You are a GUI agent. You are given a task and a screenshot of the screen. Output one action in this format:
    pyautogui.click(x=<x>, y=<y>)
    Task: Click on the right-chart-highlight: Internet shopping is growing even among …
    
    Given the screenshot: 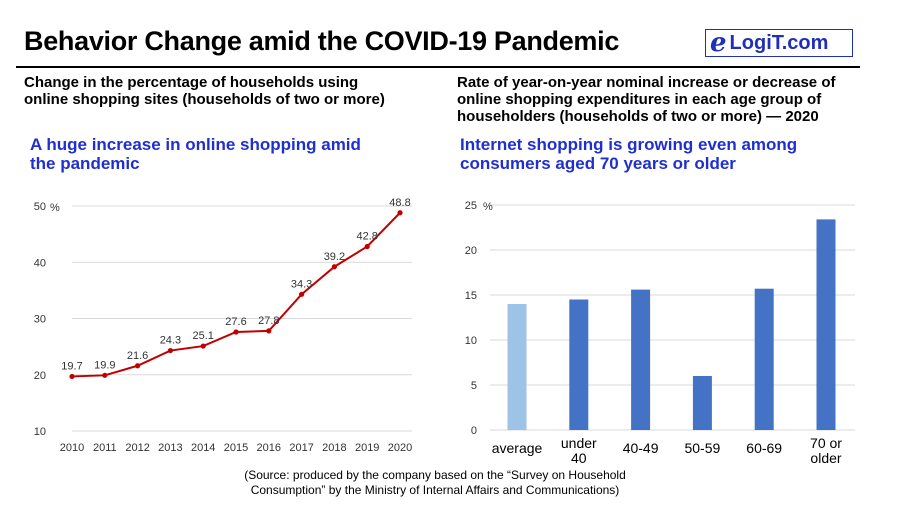 What is the action you would take?
    pyautogui.click(x=628, y=154)
    